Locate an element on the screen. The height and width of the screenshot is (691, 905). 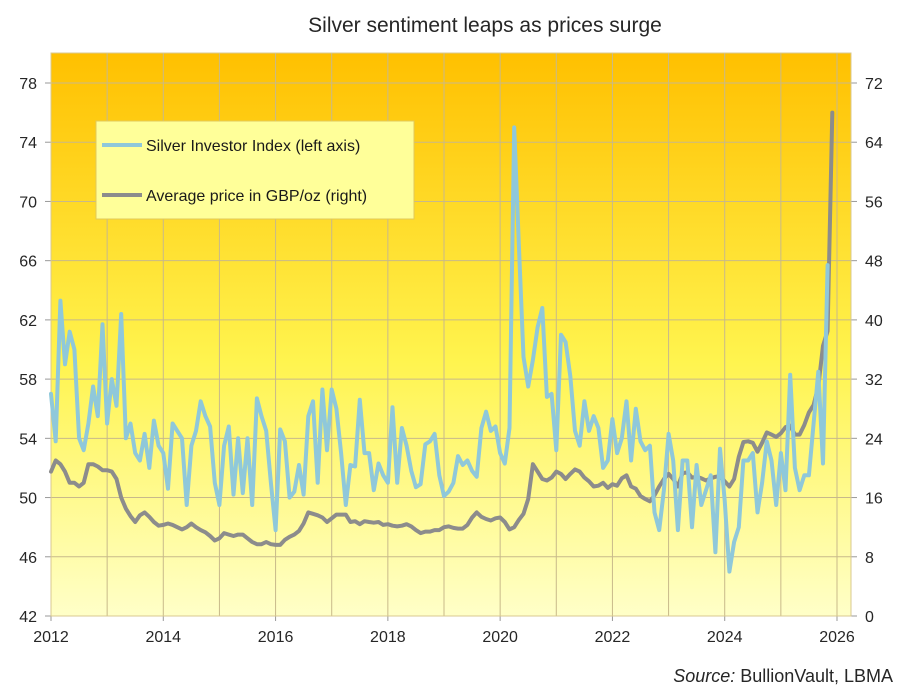
y-right-tick-label: 8 is located at coordinates (869, 558).